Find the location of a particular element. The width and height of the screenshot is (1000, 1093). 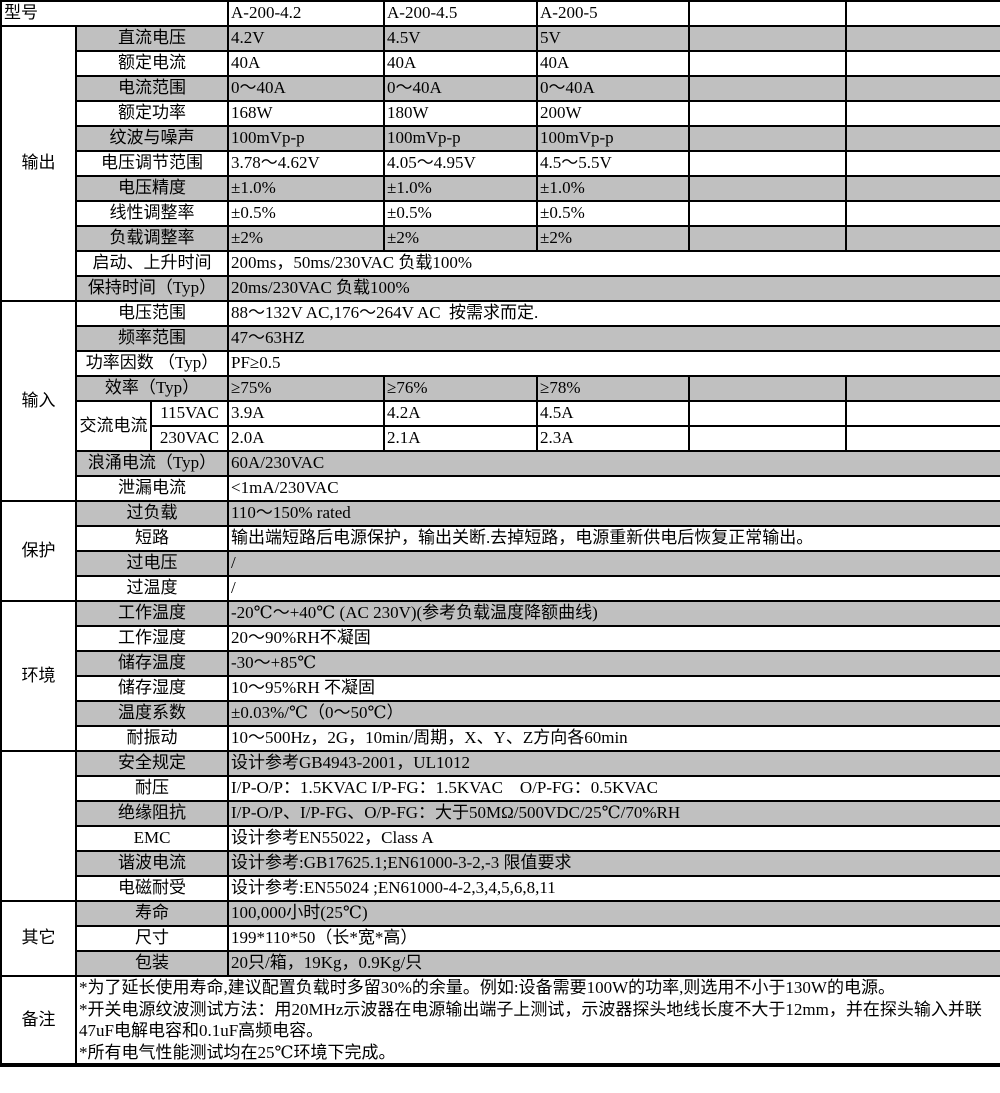

spec-value-span: PF≥0.5 is located at coordinates (613, 363).